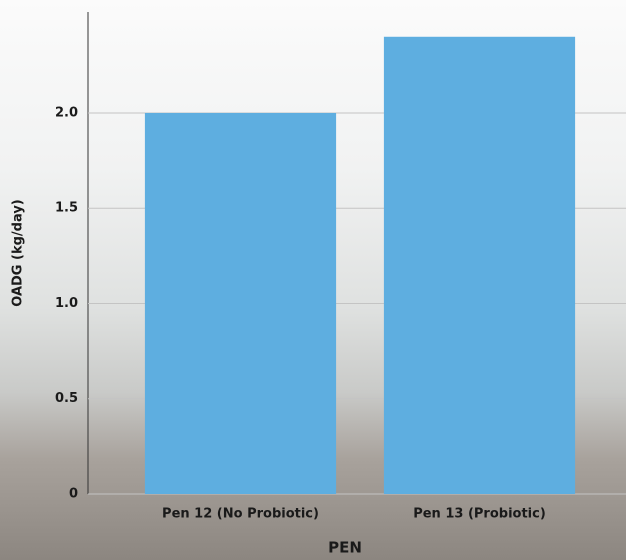  What do you see at coordinates (18, 253) in the screenshot?
I see `y-axis-label: OADG (kg/day)` at bounding box center [18, 253].